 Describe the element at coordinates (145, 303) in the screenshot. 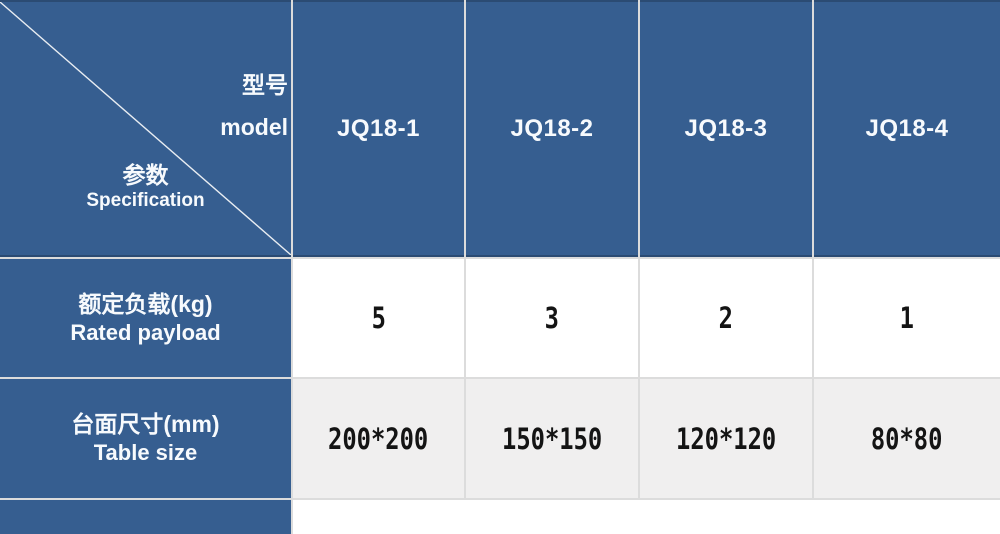

I see `row-label-cn: 额定负载(kg)` at that location.